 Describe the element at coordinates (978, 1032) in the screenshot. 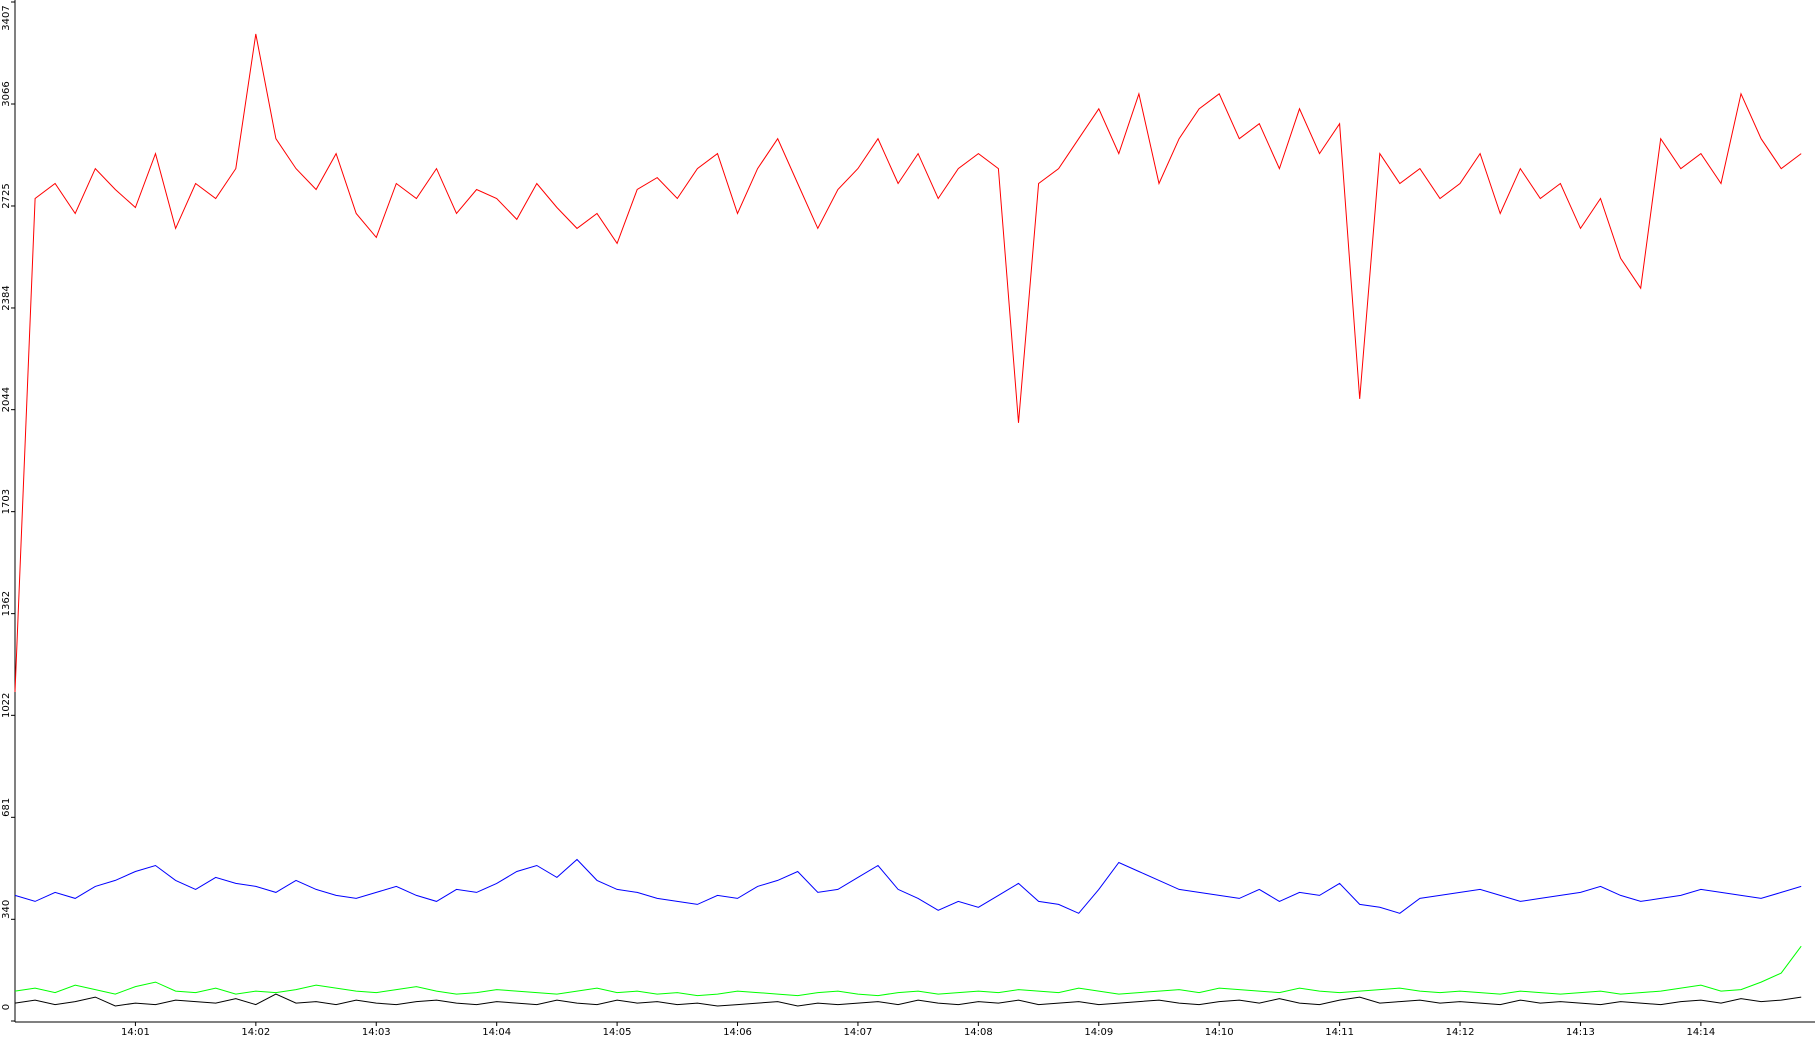

I see `x-tick-label: 14:08` at that location.